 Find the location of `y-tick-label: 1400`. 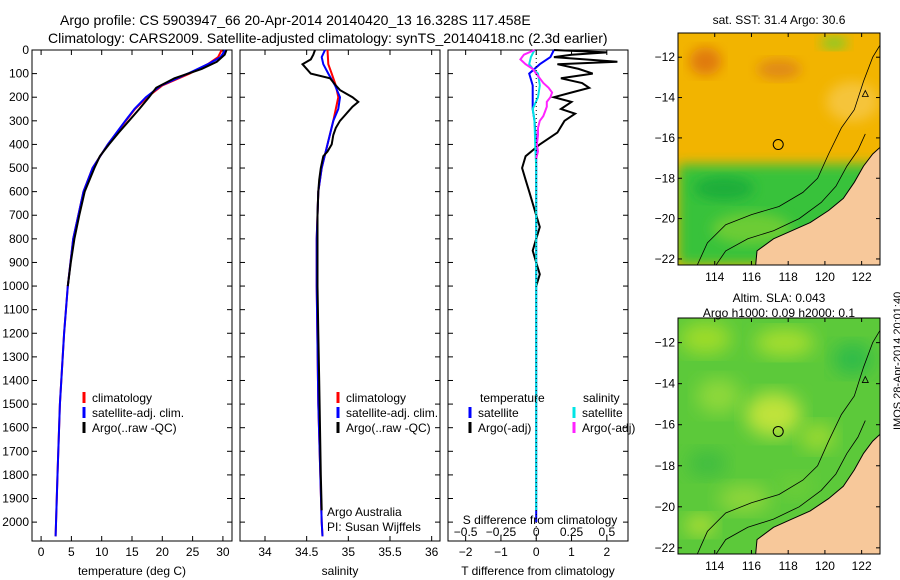

y-tick-label: 1400 is located at coordinates (15, 380).